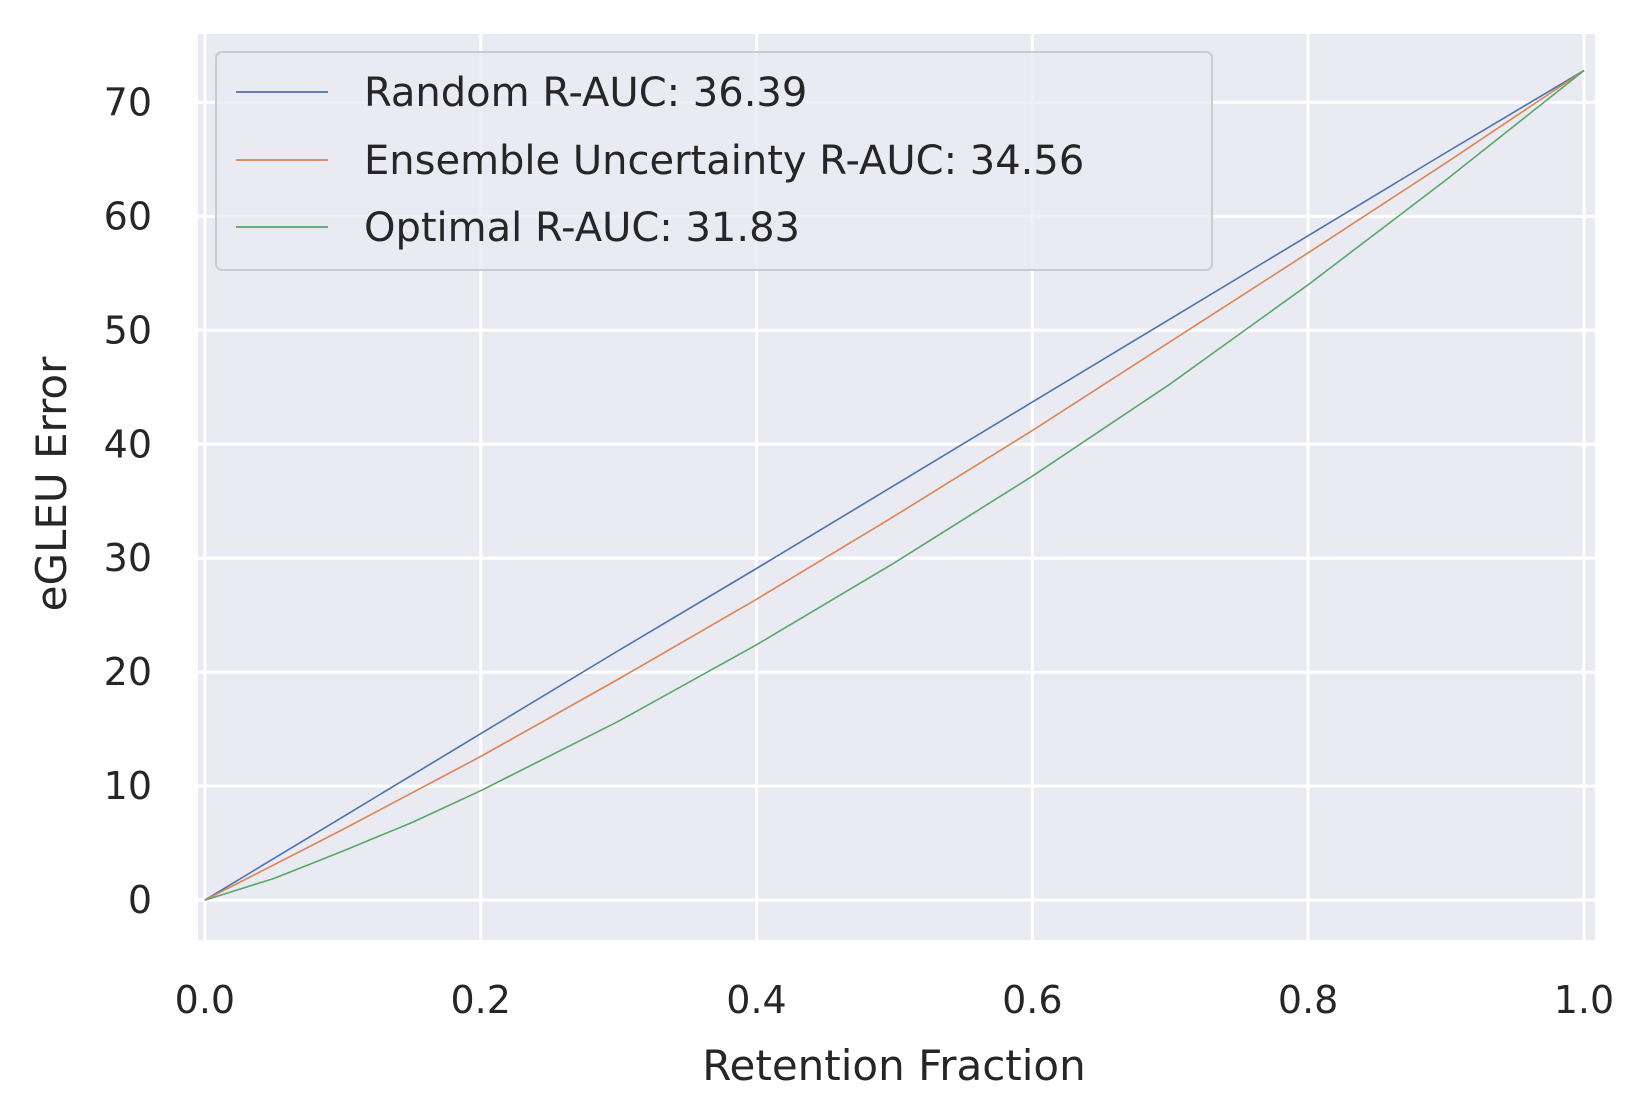 The height and width of the screenshot is (1115, 1640). What do you see at coordinates (128, 672) in the screenshot?
I see `y-tick-label: 20` at bounding box center [128, 672].